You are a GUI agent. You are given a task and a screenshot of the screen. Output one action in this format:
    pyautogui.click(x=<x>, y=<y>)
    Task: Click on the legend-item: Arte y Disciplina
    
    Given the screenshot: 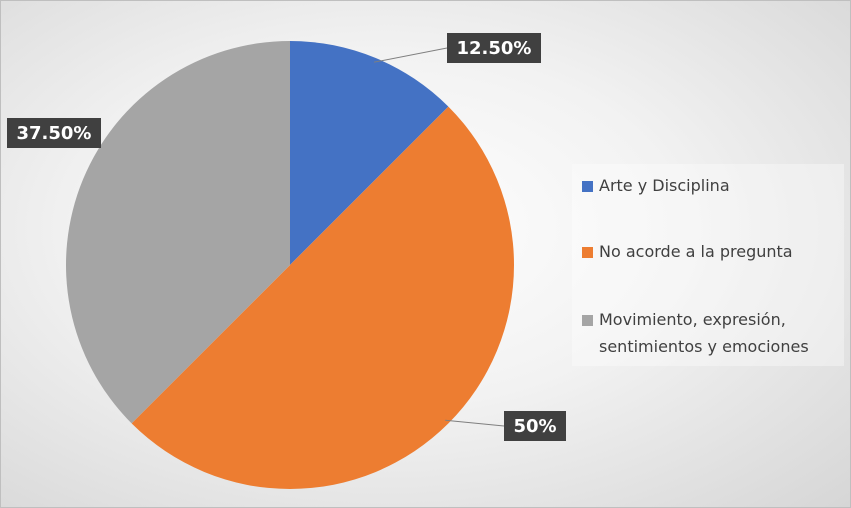 What is the action you would take?
    pyautogui.click(x=713, y=185)
    